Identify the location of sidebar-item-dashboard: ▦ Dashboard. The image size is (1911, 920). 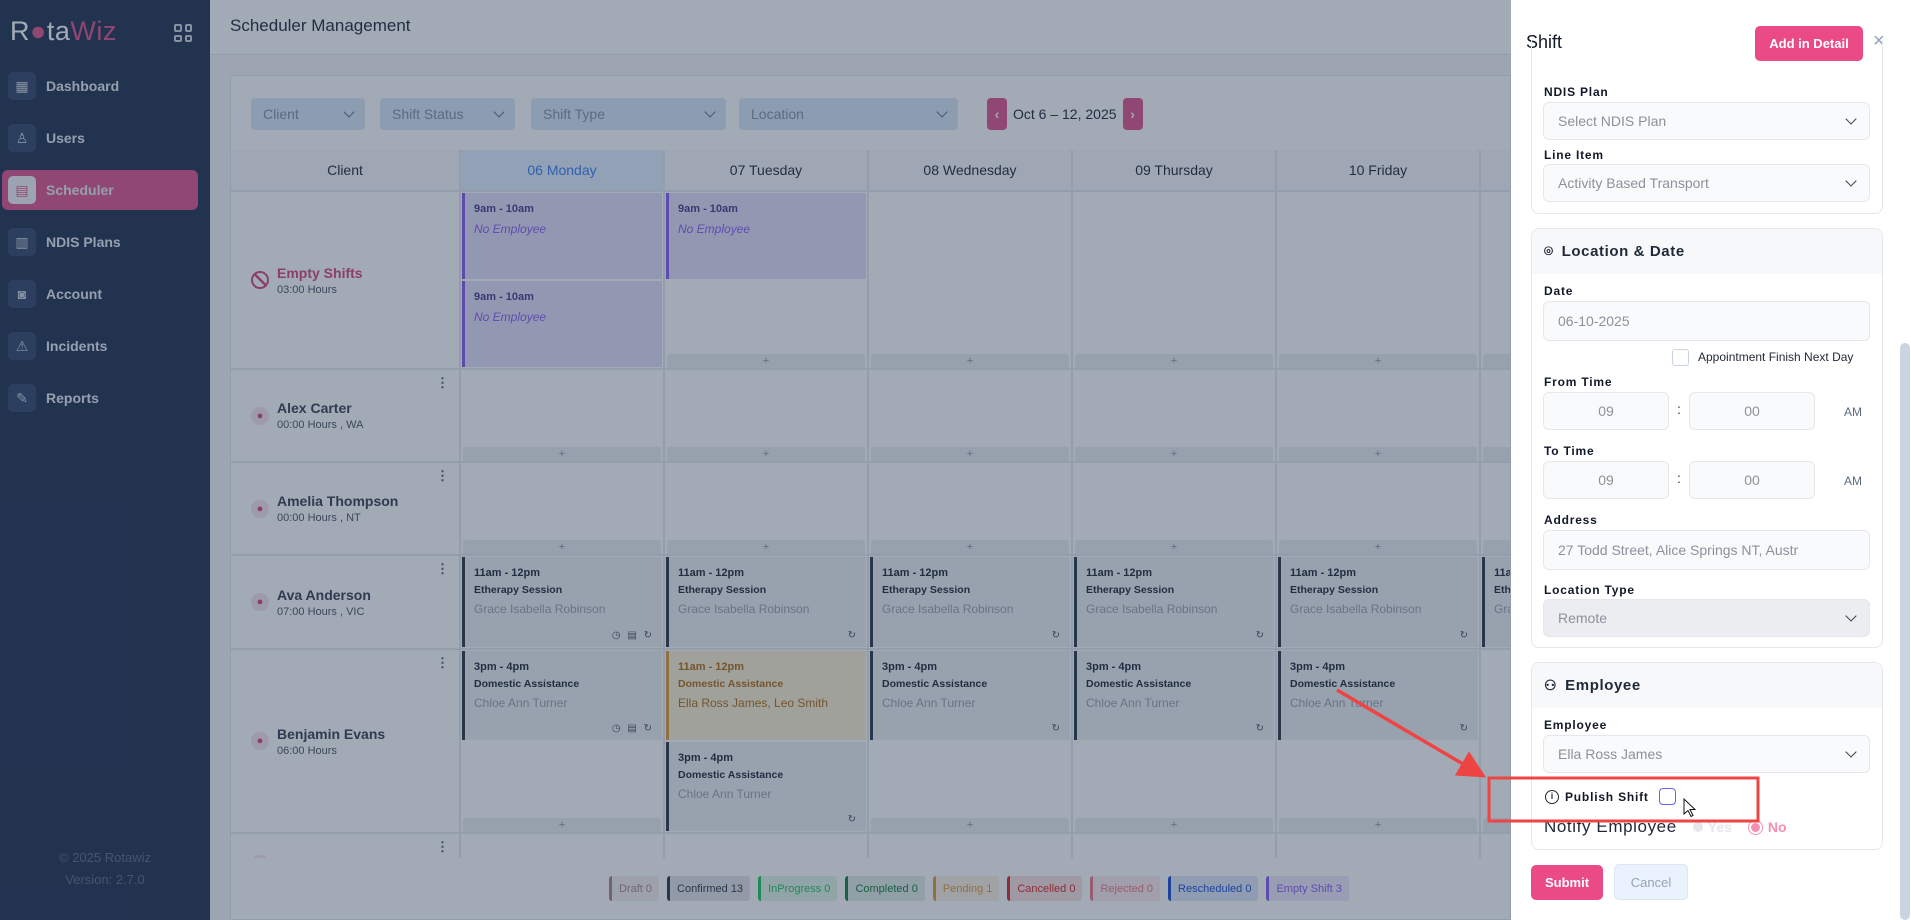
(100, 86).